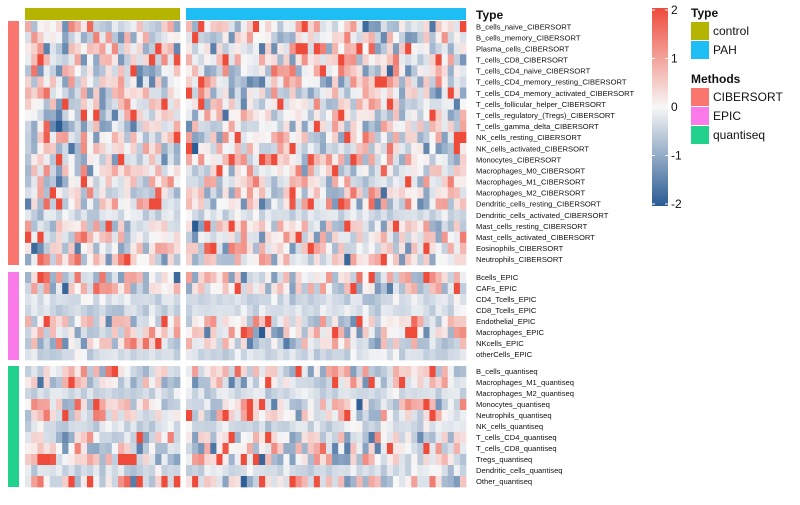 This screenshot has height=505, width=800. What do you see at coordinates (542, 215) in the screenshot?
I see `row-label: Dendritic_cells_activated_CIBERSORT` at bounding box center [542, 215].